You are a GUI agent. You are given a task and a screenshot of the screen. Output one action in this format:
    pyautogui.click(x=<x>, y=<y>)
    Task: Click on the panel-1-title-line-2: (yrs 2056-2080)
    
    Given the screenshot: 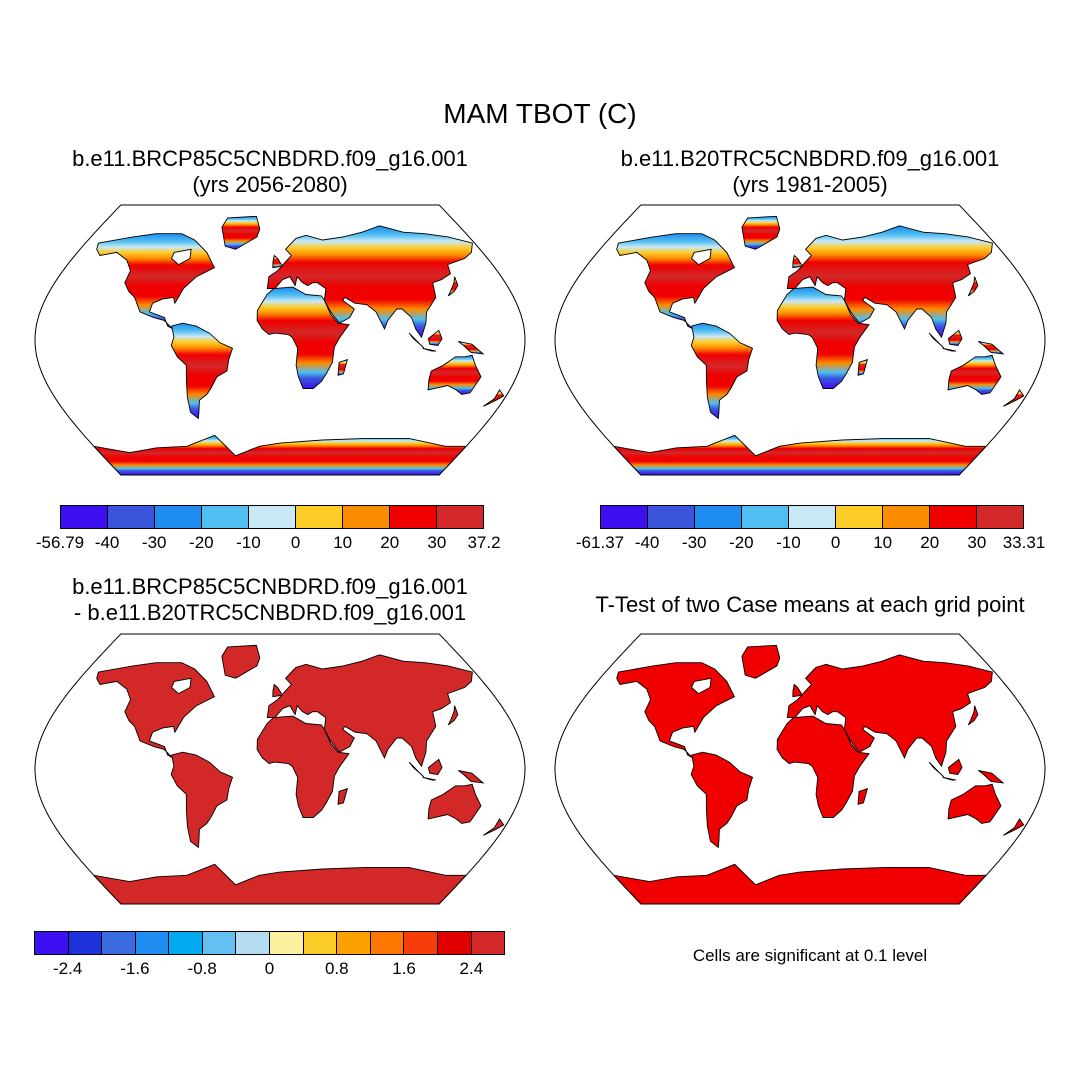 What is the action you would take?
    pyautogui.click(x=270, y=184)
    